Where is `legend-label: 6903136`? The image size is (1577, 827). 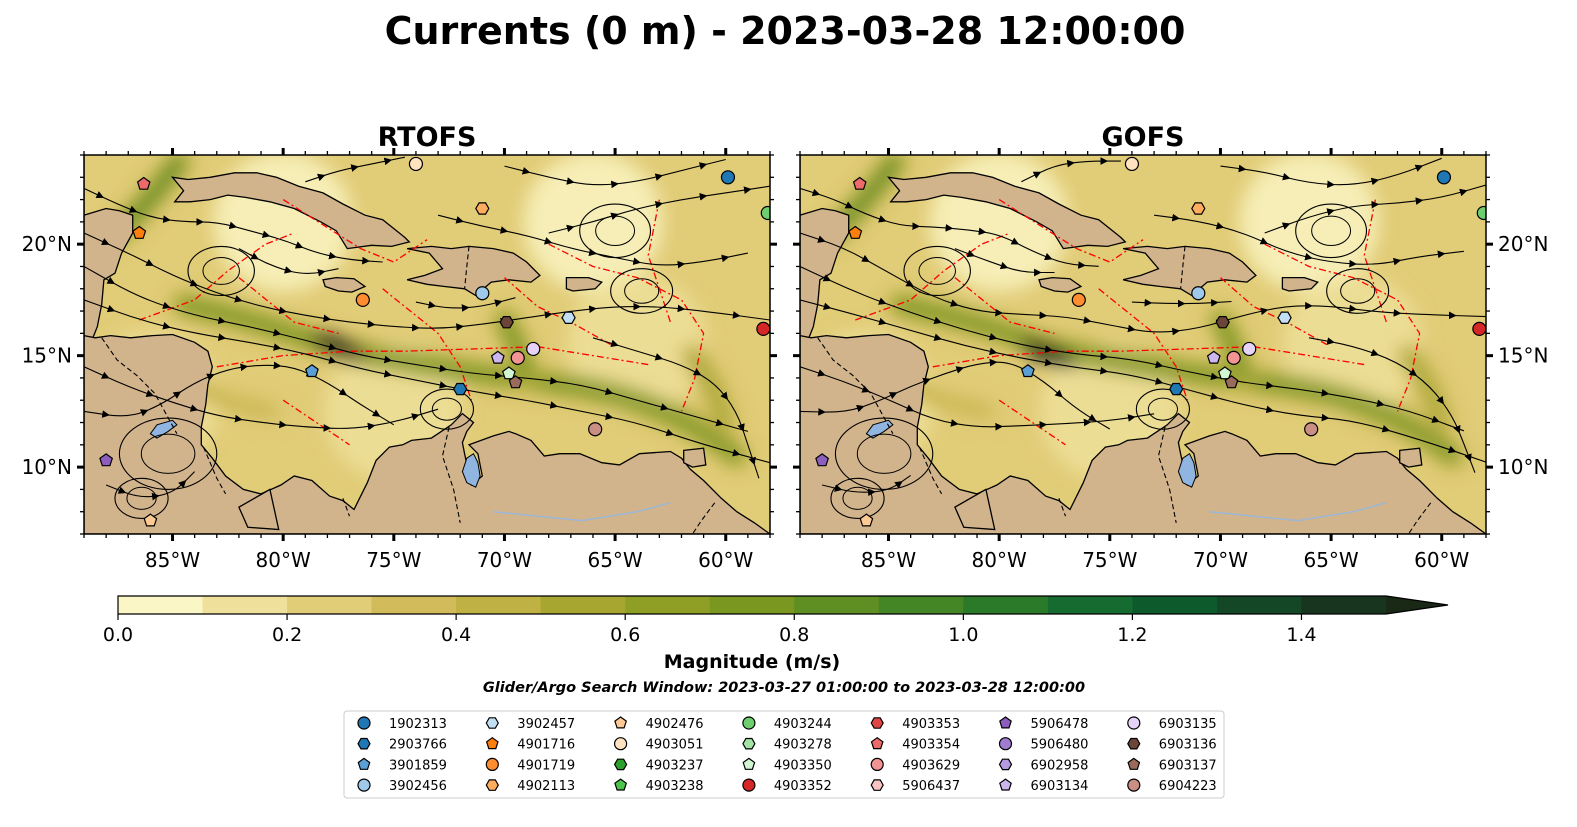 legend-label: 6903136 is located at coordinates (1188, 745).